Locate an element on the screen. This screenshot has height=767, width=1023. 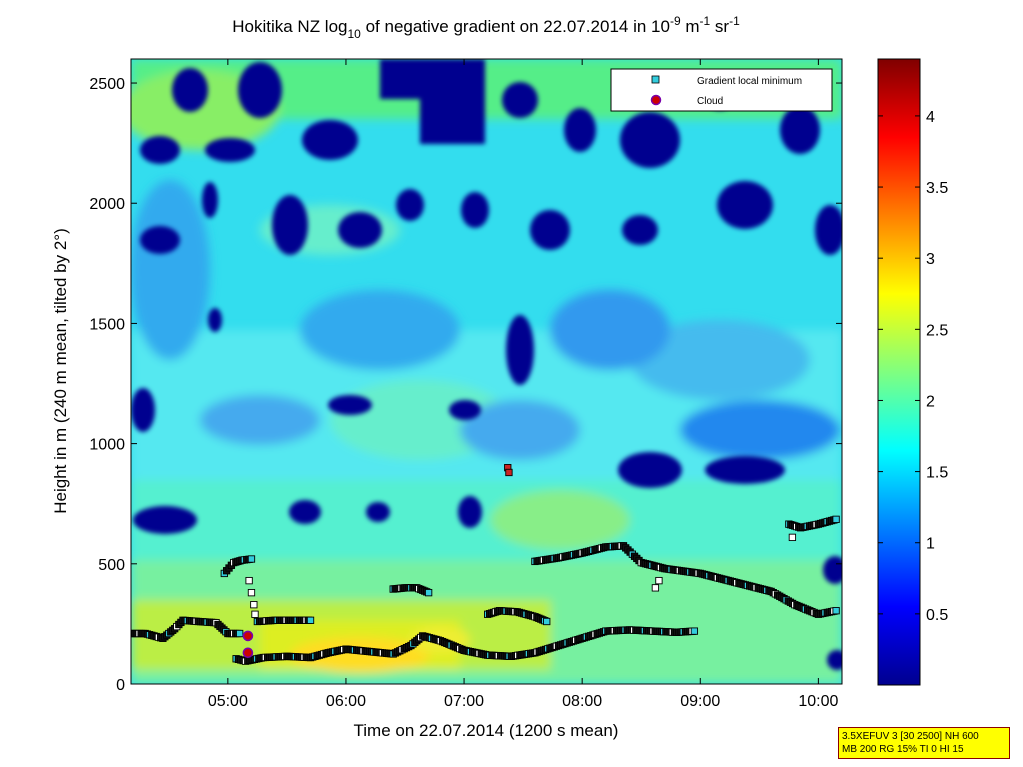
y-tick-label: 0 is located at coordinates (120, 685).